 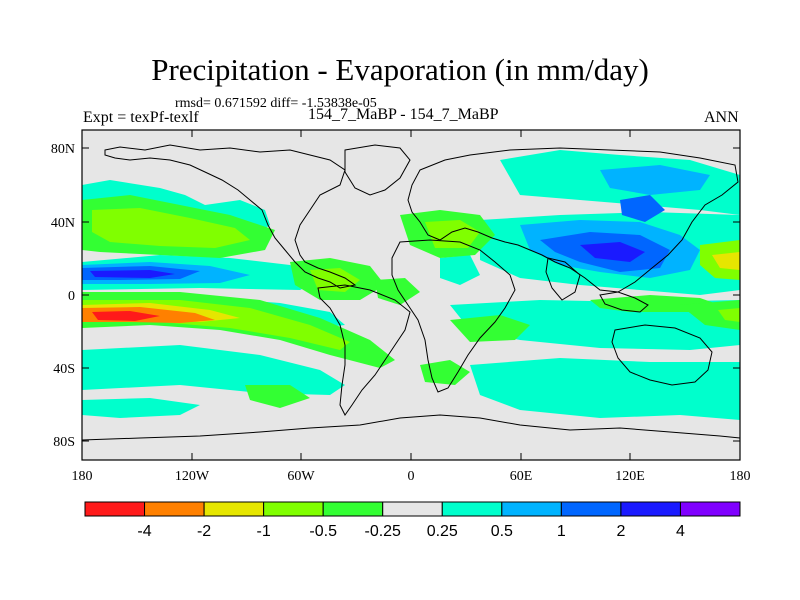 What do you see at coordinates (141, 117) in the screenshot?
I see `experiment-label: Expt = texPf-texlf` at bounding box center [141, 117].